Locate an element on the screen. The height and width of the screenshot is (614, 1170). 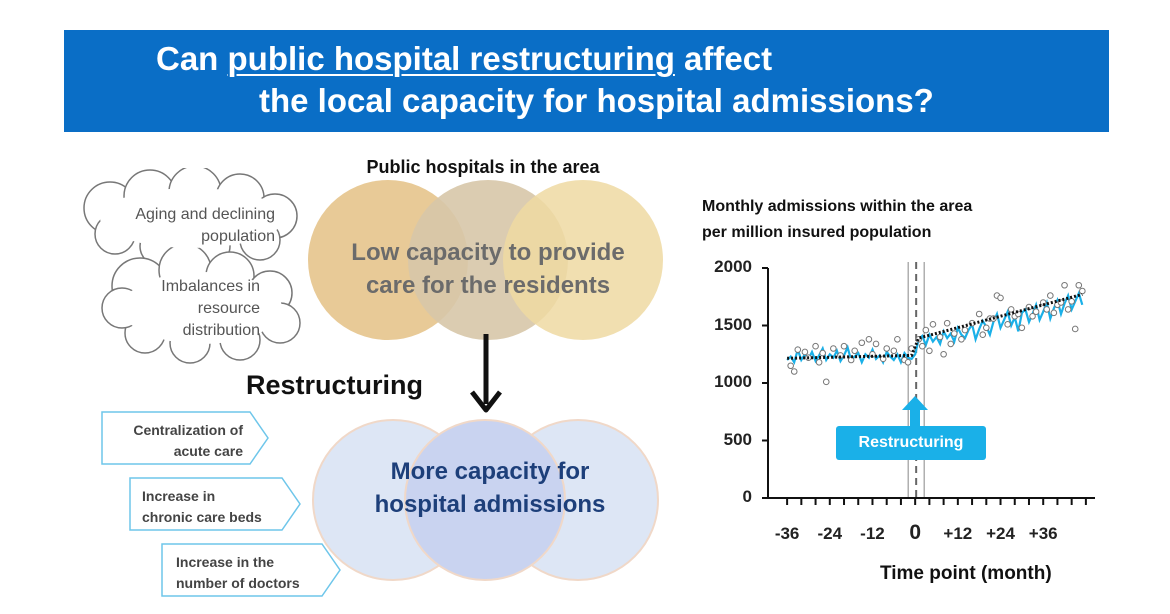
cloud-shapes is located at coordinates (192, 266).